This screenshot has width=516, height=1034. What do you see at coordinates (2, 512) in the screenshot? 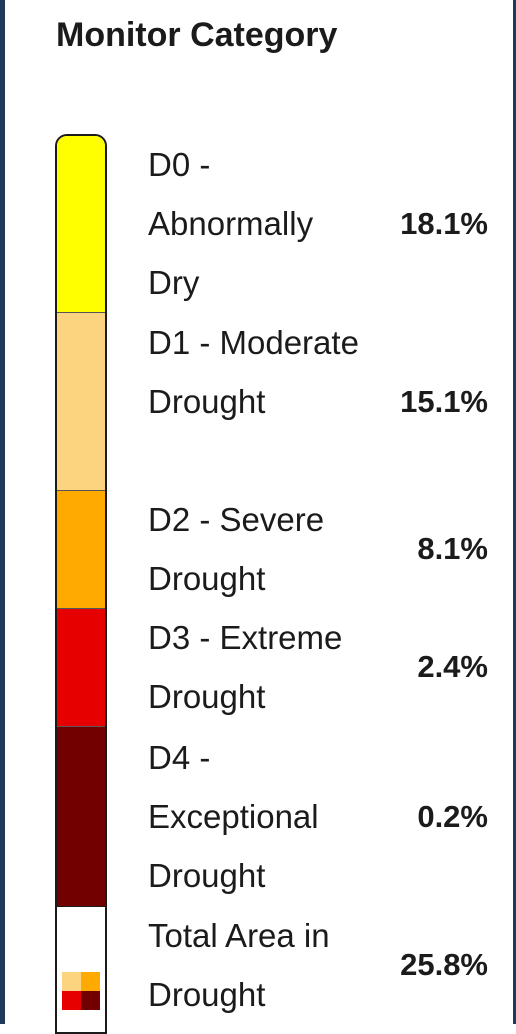
I see `left-border` at bounding box center [2, 512].